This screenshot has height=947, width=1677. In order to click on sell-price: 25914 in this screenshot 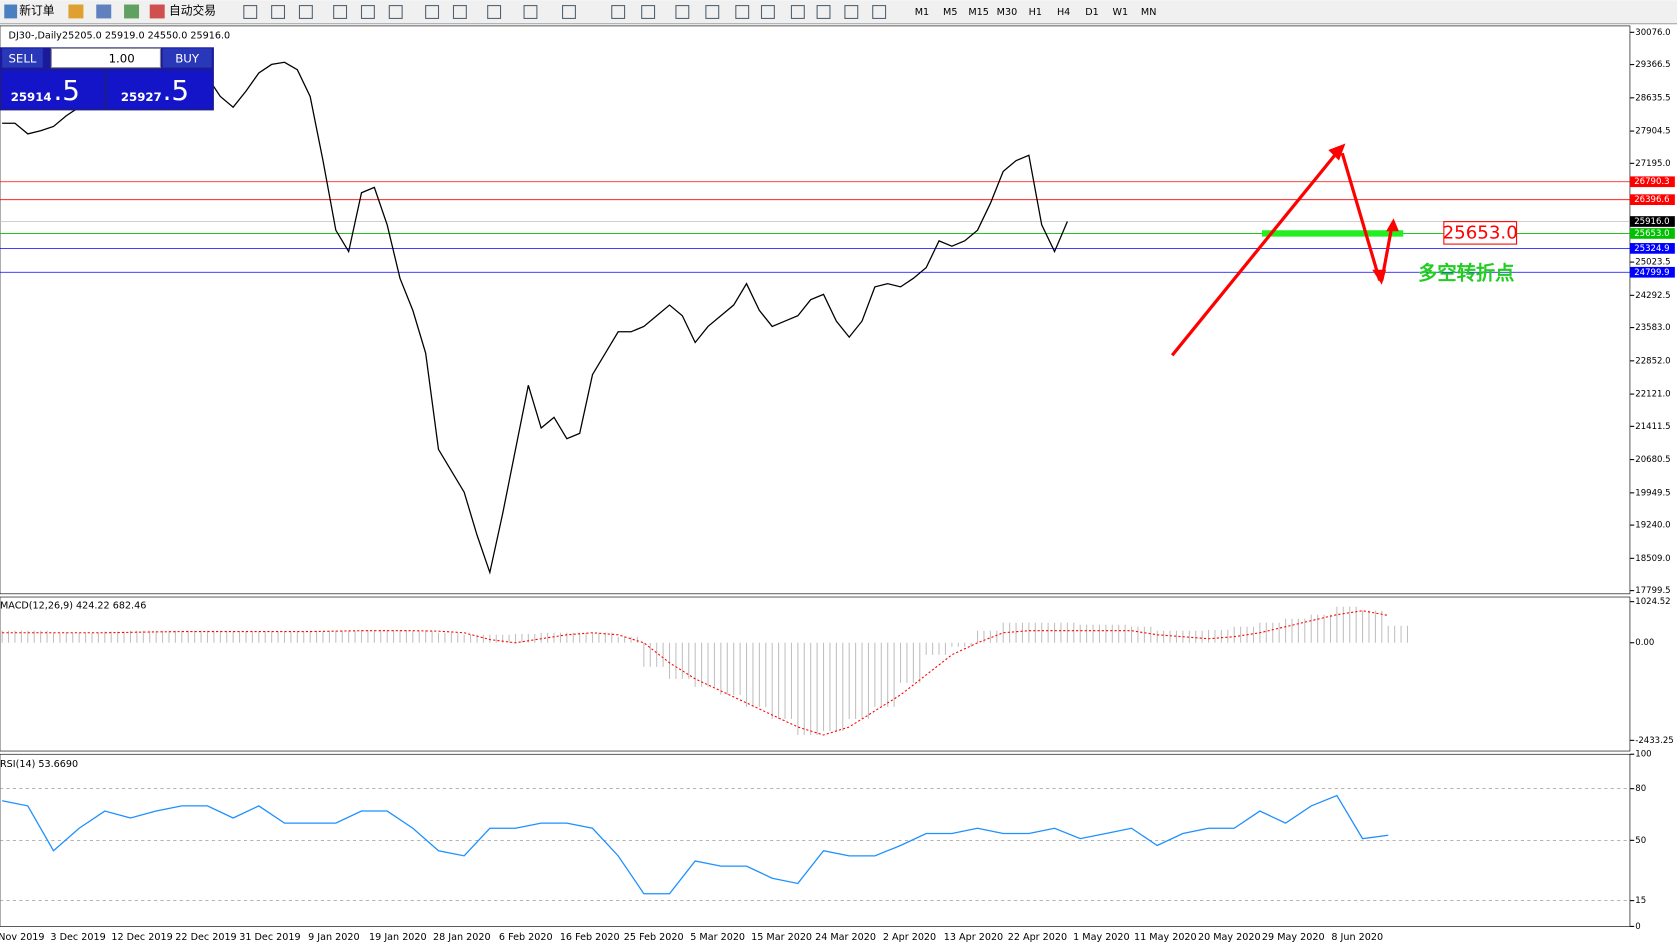, I will do `click(31, 97)`.